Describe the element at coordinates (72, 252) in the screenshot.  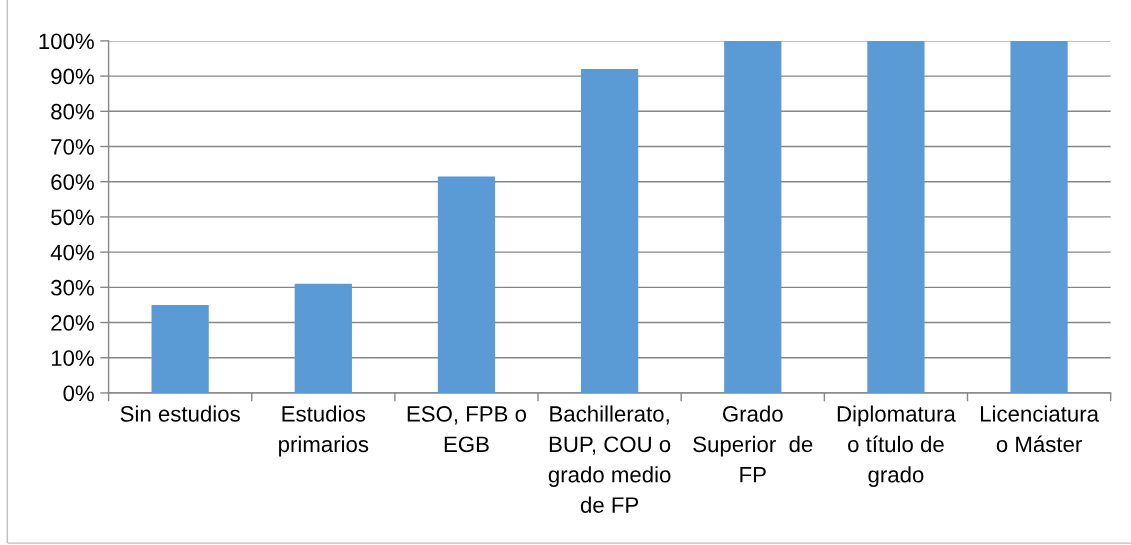
I see `y-tick-label: 40%` at that location.